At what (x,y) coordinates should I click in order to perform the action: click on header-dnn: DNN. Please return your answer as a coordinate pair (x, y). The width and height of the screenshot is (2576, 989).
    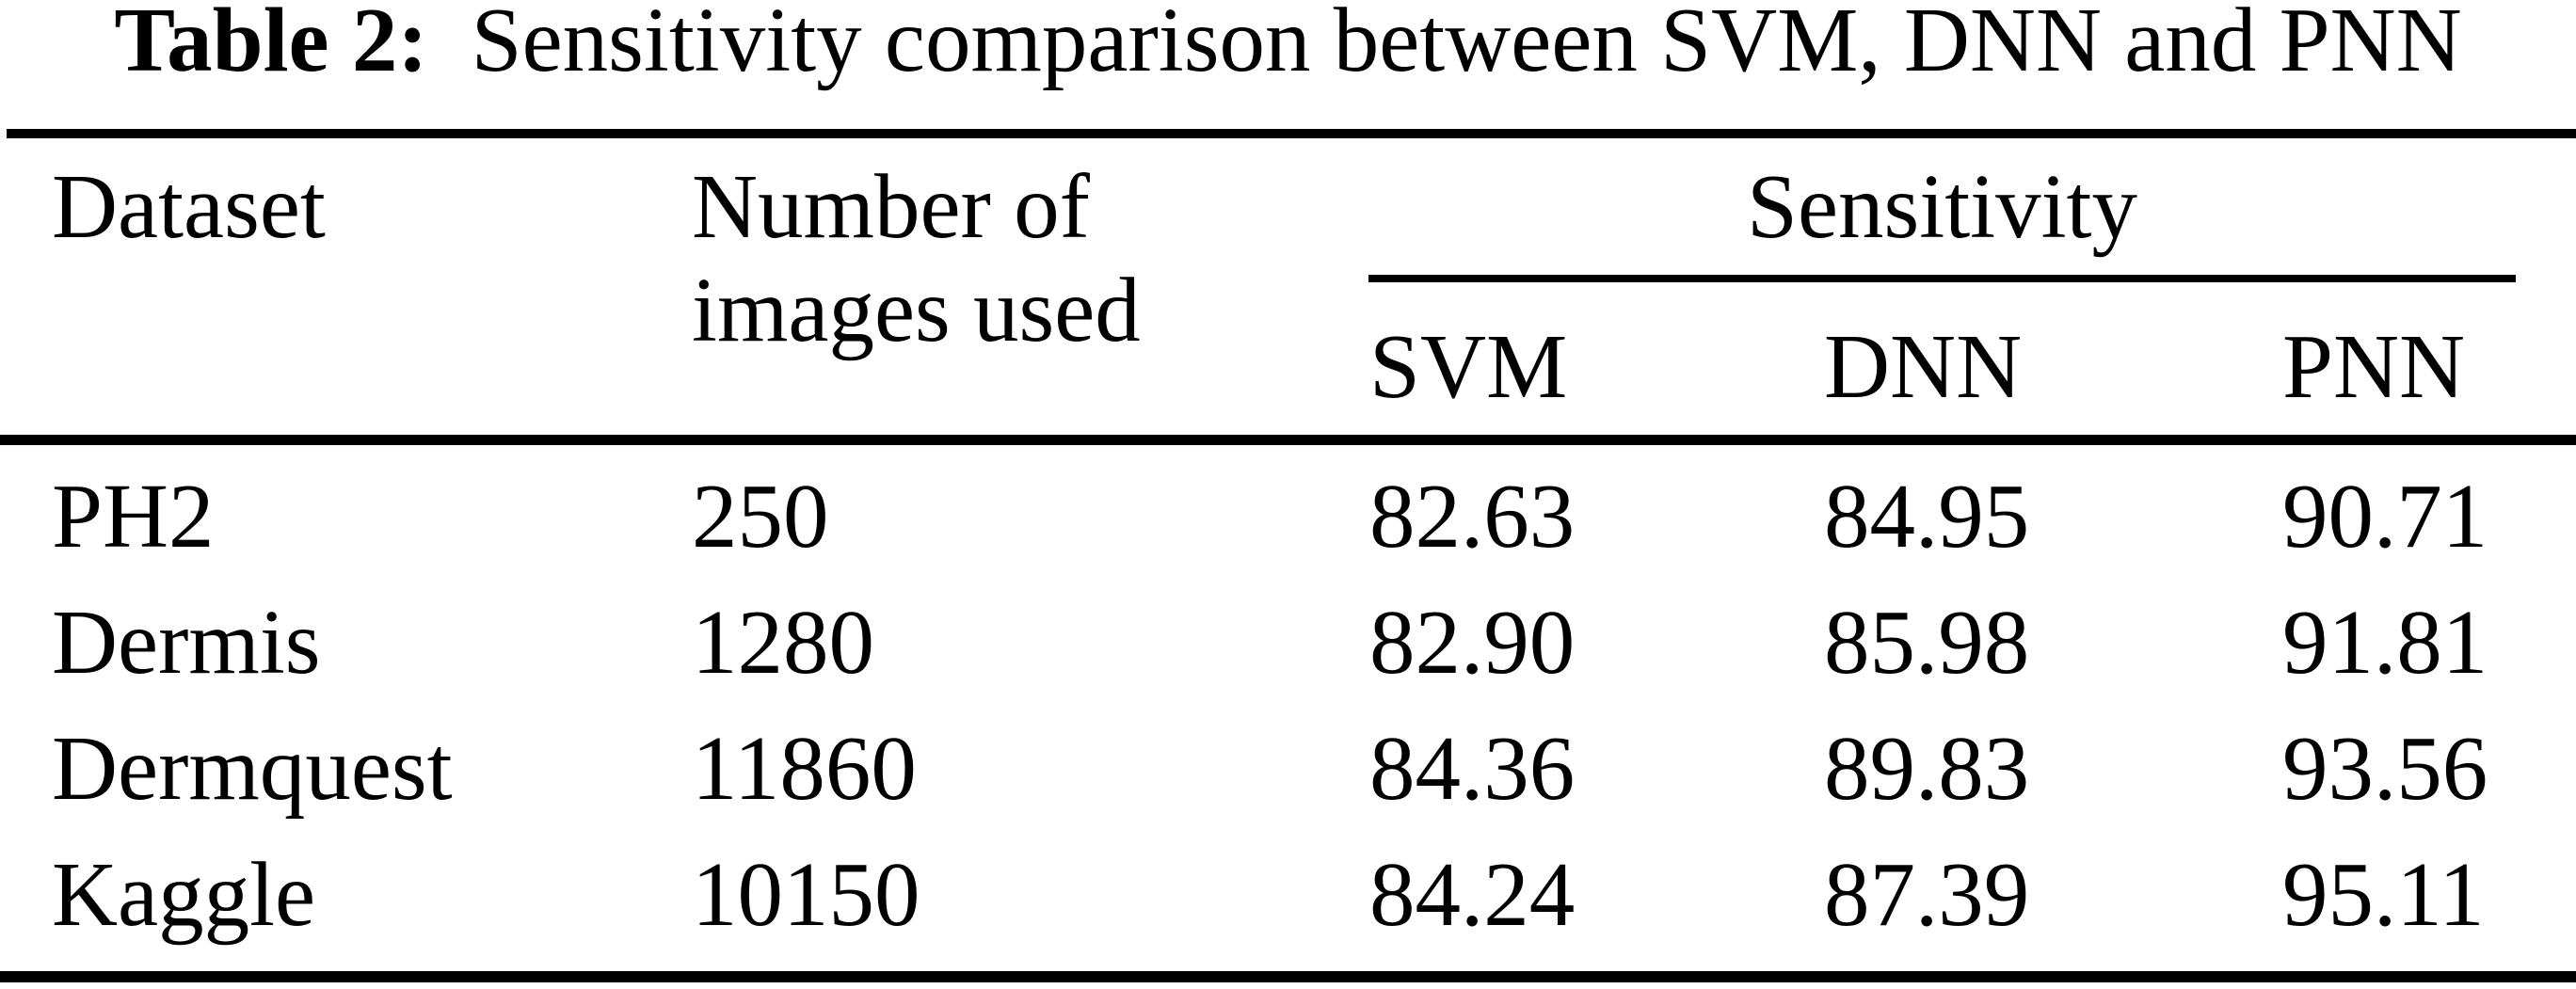
    Looking at the image, I should click on (1923, 366).